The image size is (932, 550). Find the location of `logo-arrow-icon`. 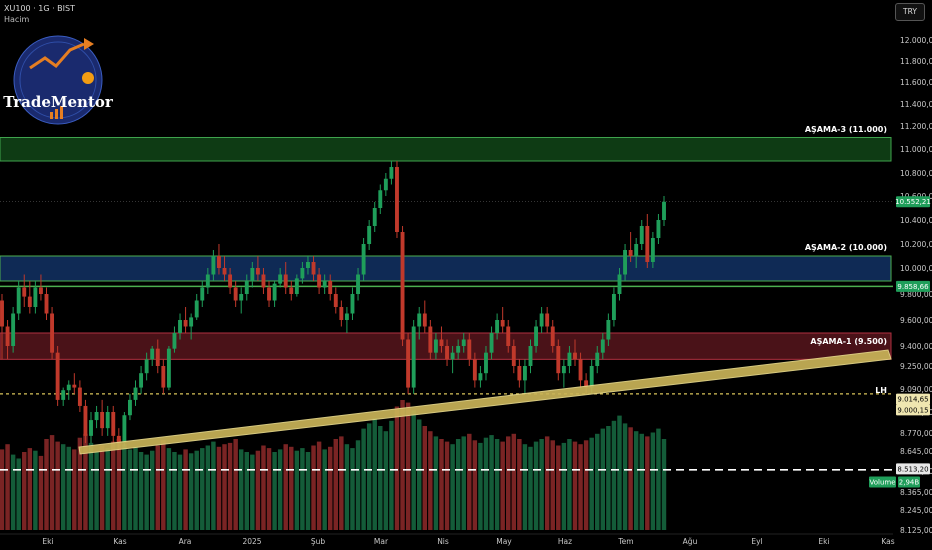

logo-arrow-icon is located at coordinates (57, 56).